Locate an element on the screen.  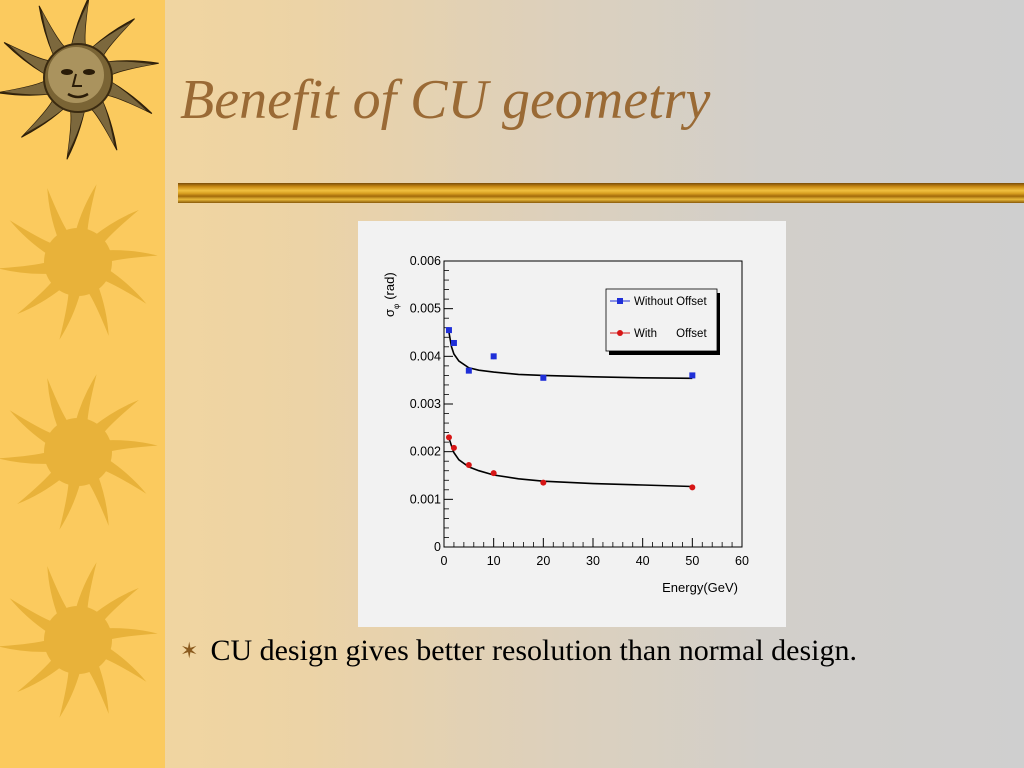
legend-label-with-offset: With Offset is located at coordinates (670, 334).